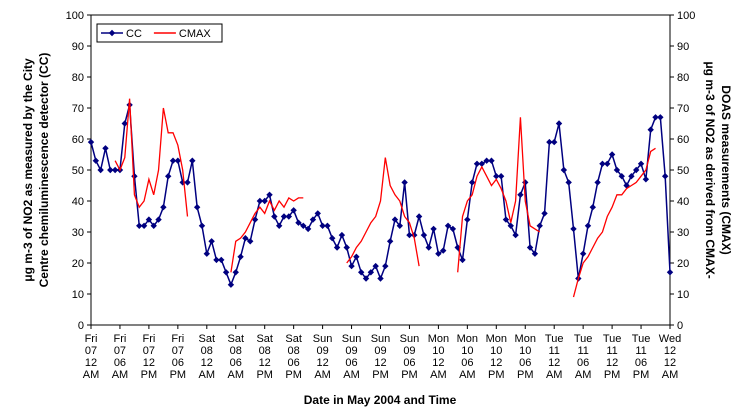 The height and width of the screenshot is (414, 739). Describe the element at coordinates (112, 33) in the screenshot. I see `legend-marker` at that location.